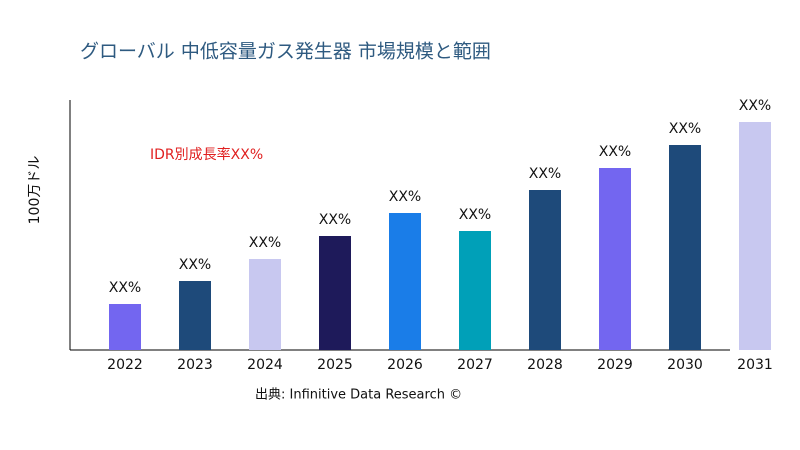  What do you see at coordinates (35, 190) in the screenshot?
I see `y-axis-label: 100万ドル` at bounding box center [35, 190].